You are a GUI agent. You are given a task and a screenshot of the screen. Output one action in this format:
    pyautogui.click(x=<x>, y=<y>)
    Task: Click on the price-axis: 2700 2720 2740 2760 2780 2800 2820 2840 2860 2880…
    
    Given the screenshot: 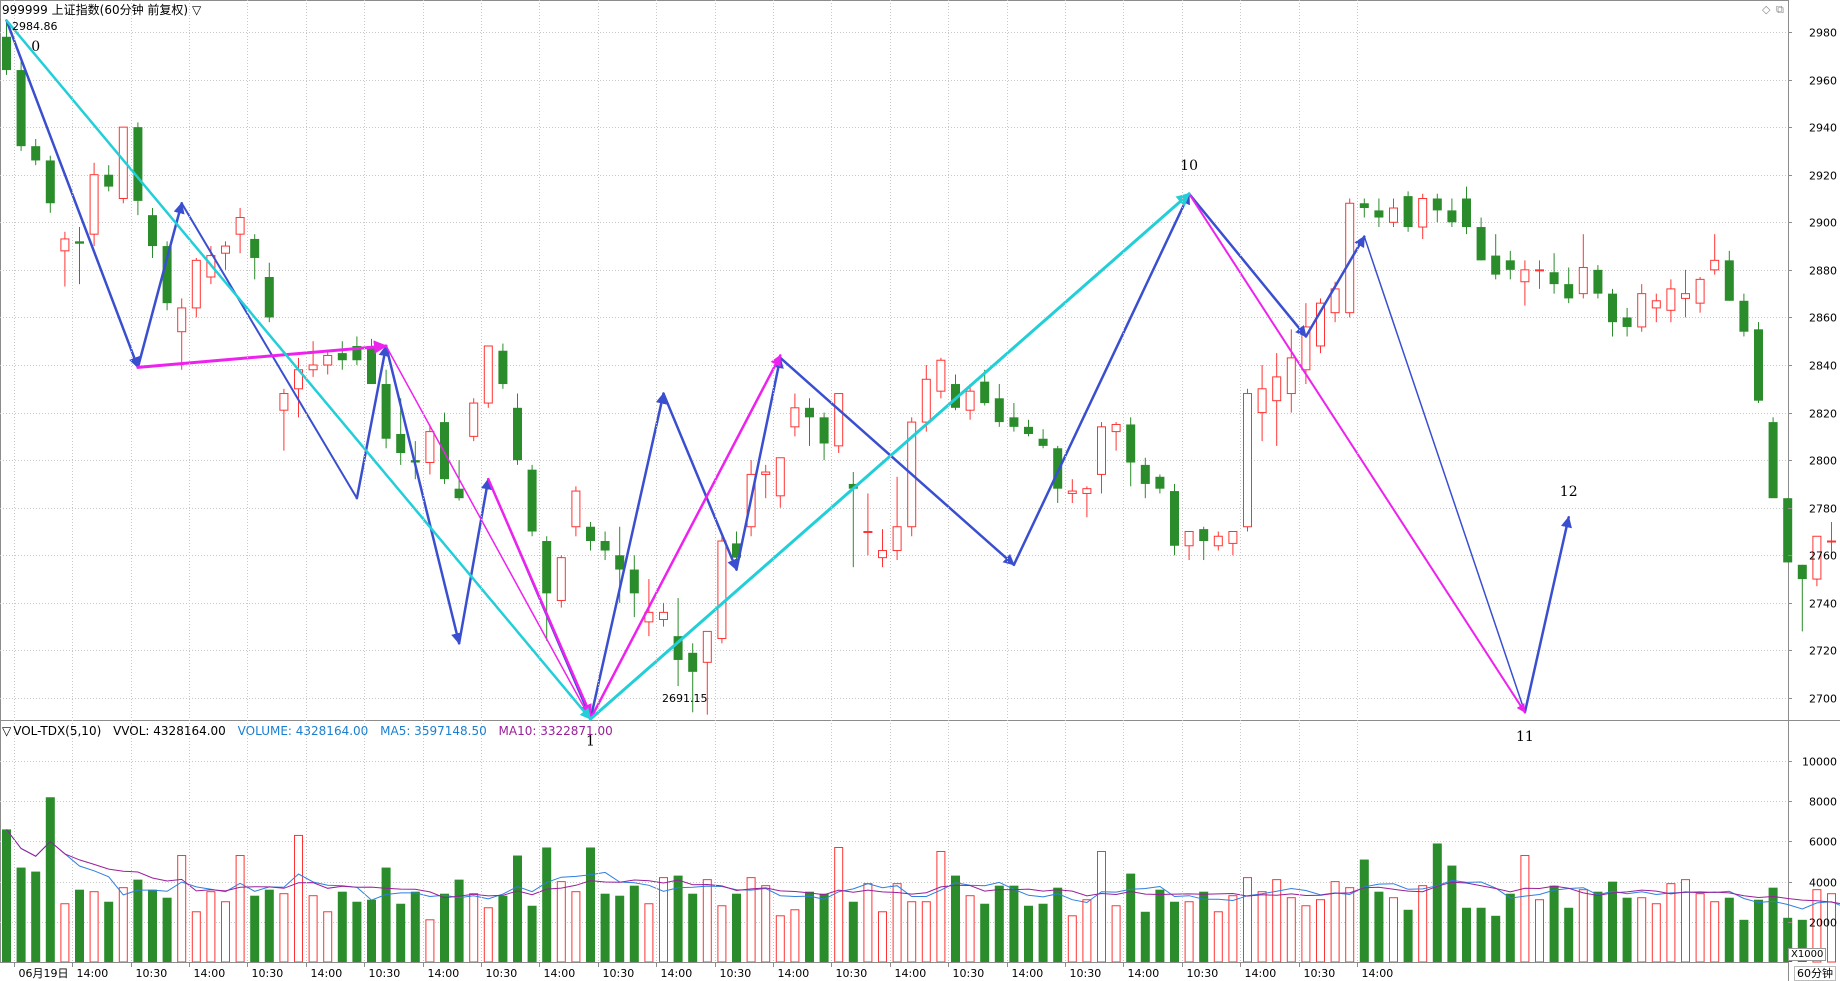 What is the action you would take?
    pyautogui.click(x=1812, y=366)
    